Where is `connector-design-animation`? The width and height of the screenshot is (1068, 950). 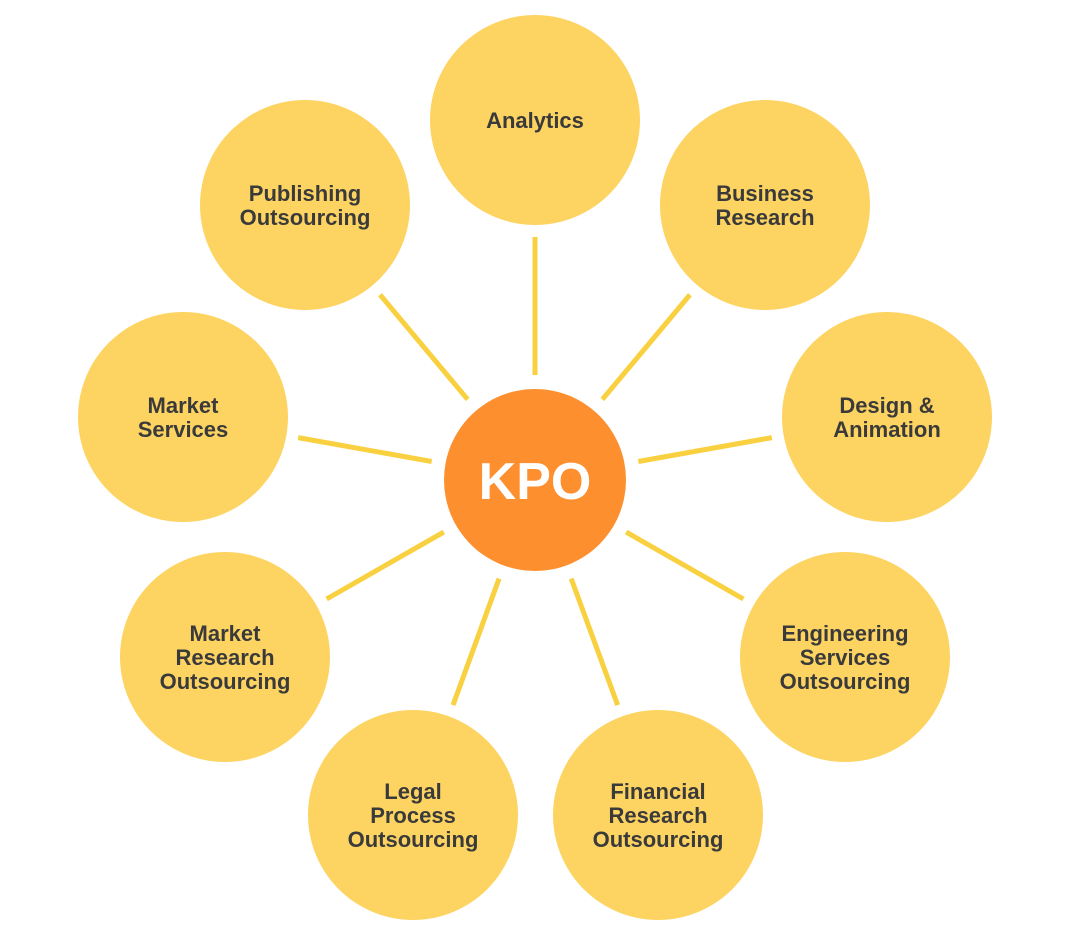 connector-design-animation is located at coordinates (705, 449).